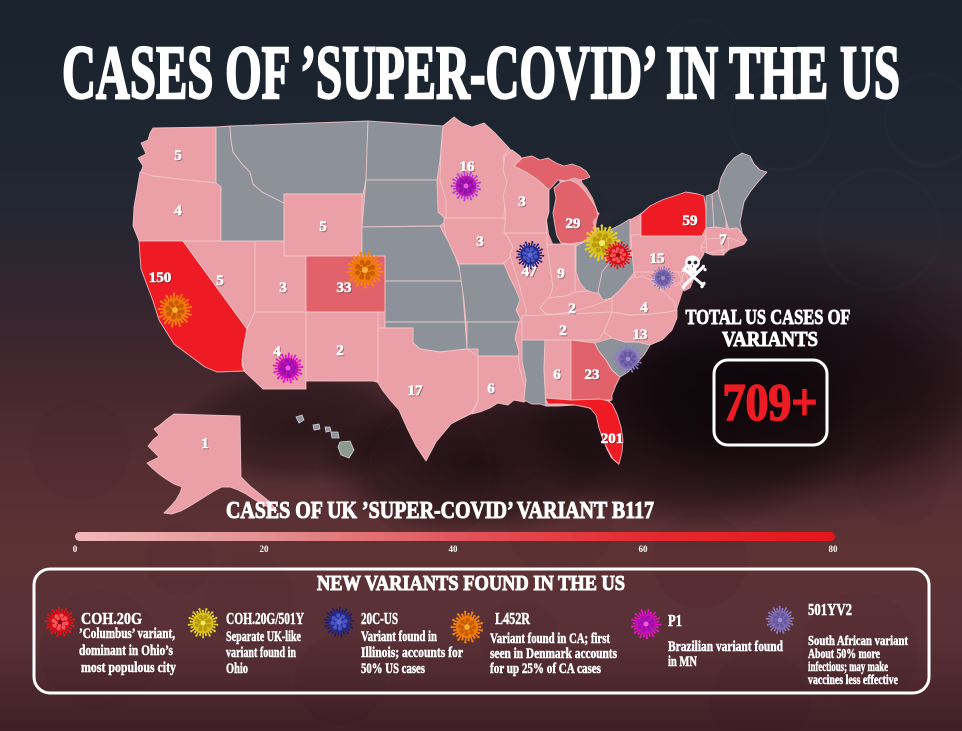 This screenshot has height=731, width=962. I want to click on svg-text:CASES OF UK ’SUPER-COVID’ VARI: CASES OF UK ’SUPER-COVID’ VARIANT B117, so click(440, 511).